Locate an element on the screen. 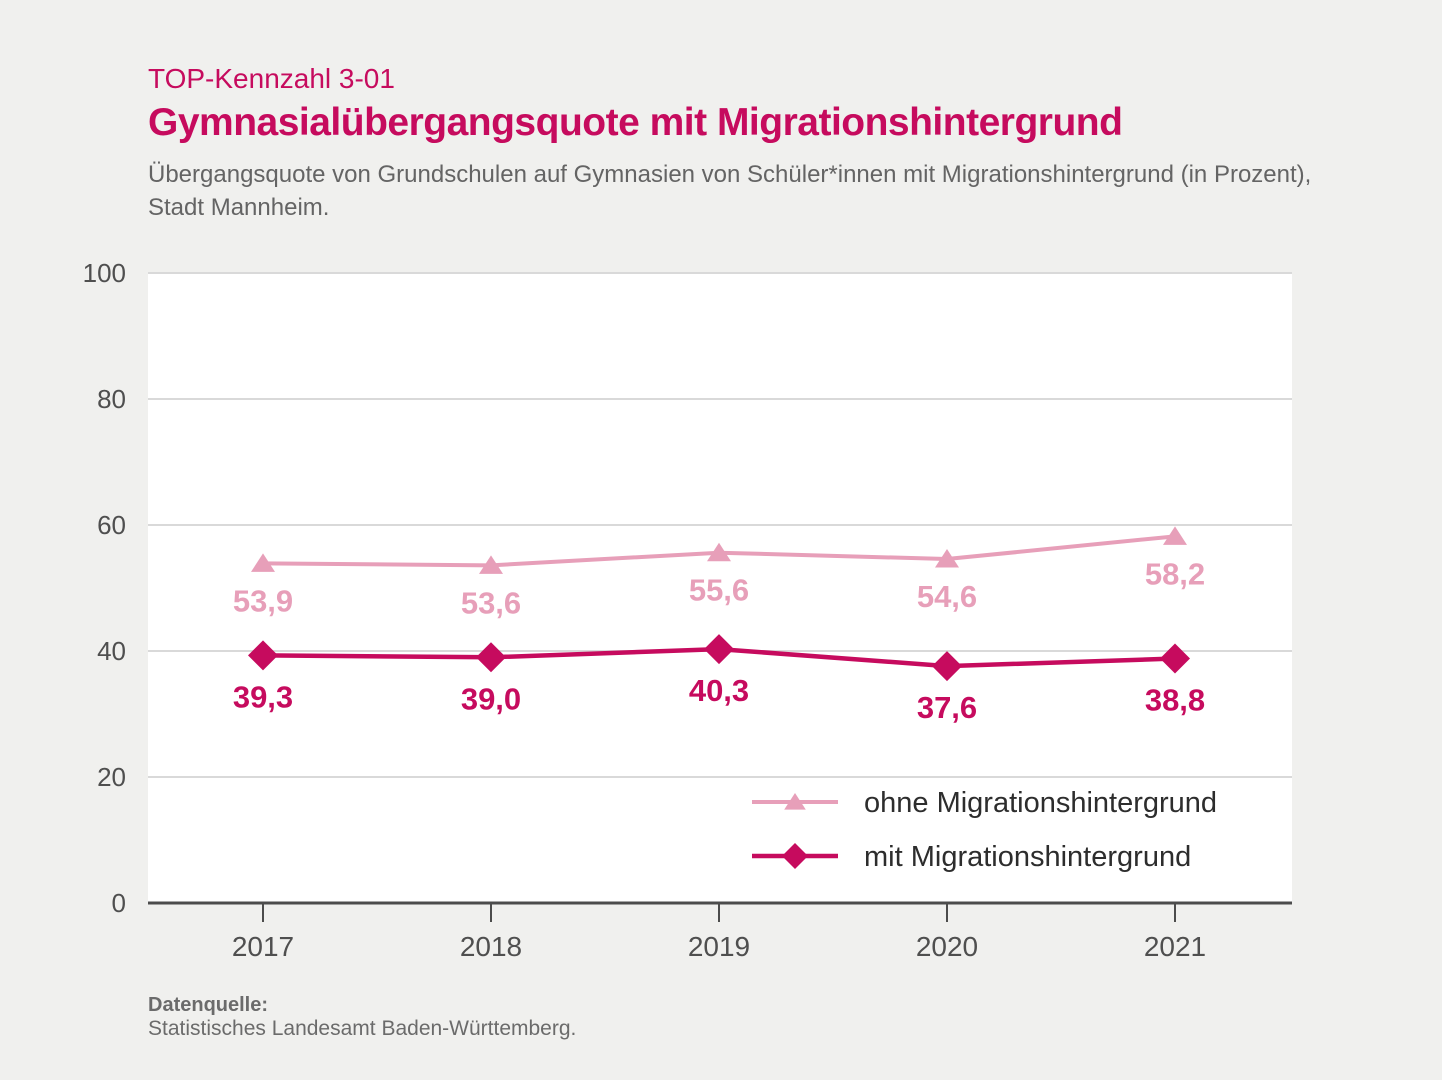 The image size is (1442, 1080). data-label: 54,6 is located at coordinates (947, 596).